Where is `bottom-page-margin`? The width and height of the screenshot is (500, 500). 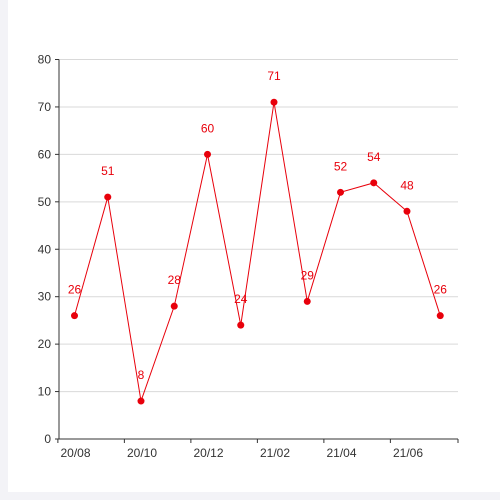 bottom-page-margin is located at coordinates (250, 496).